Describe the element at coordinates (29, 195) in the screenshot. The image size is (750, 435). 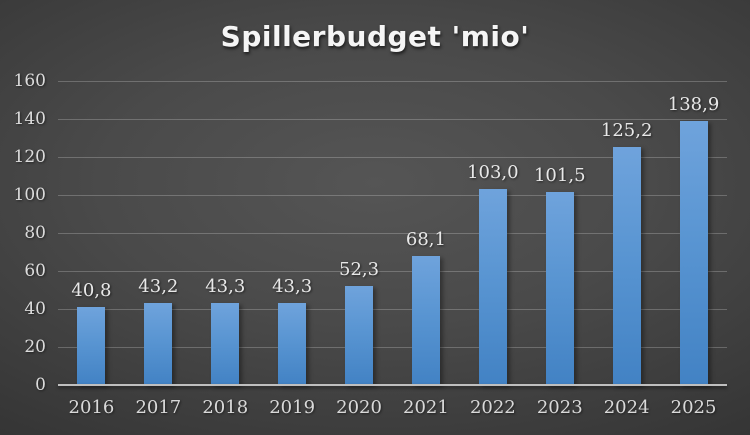
I see `y-tick-label: 100` at that location.